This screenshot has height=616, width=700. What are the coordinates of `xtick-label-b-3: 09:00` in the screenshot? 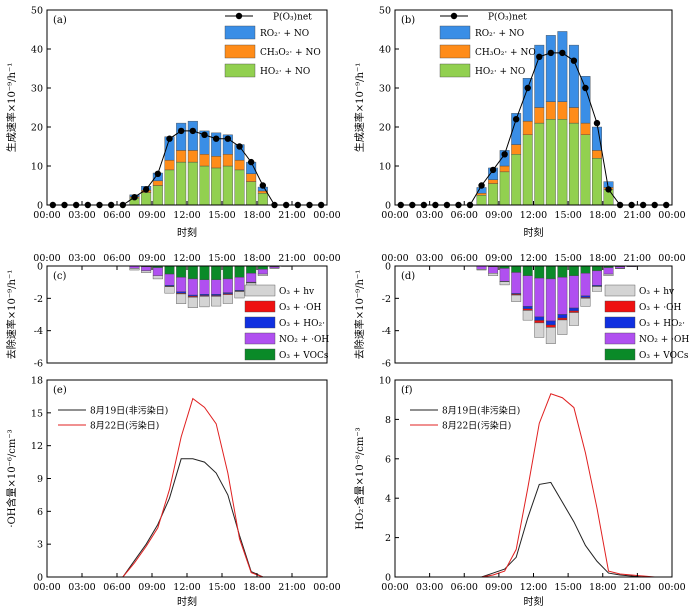 It's located at (498, 215).